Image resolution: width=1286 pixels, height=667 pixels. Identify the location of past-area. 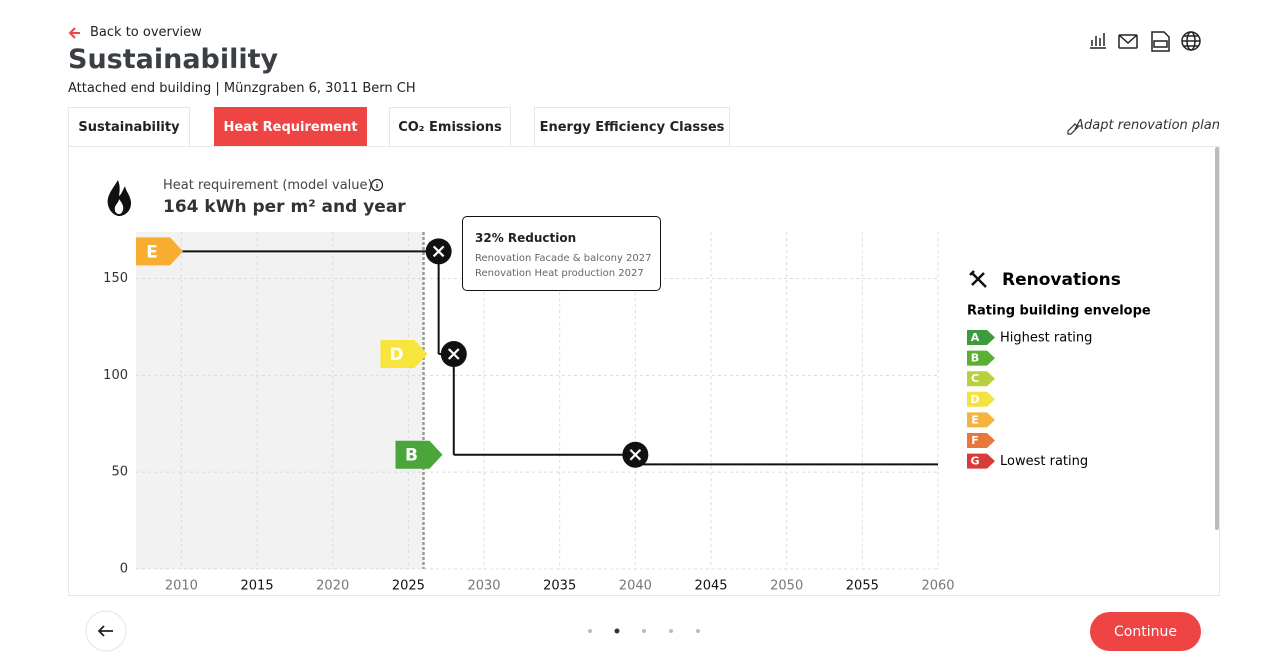
(280, 400).